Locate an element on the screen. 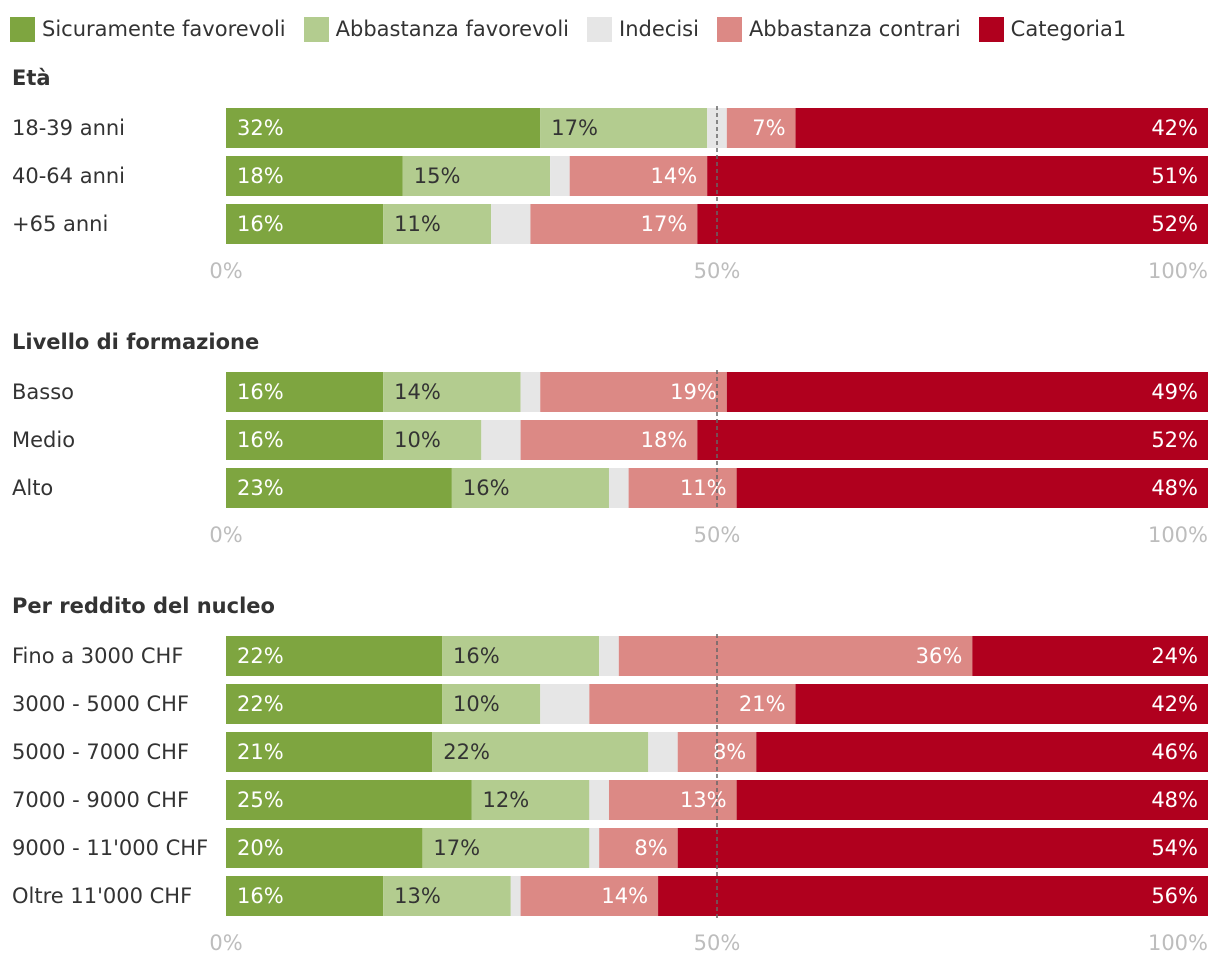  panel-title: Livello di formazione is located at coordinates (135, 342).